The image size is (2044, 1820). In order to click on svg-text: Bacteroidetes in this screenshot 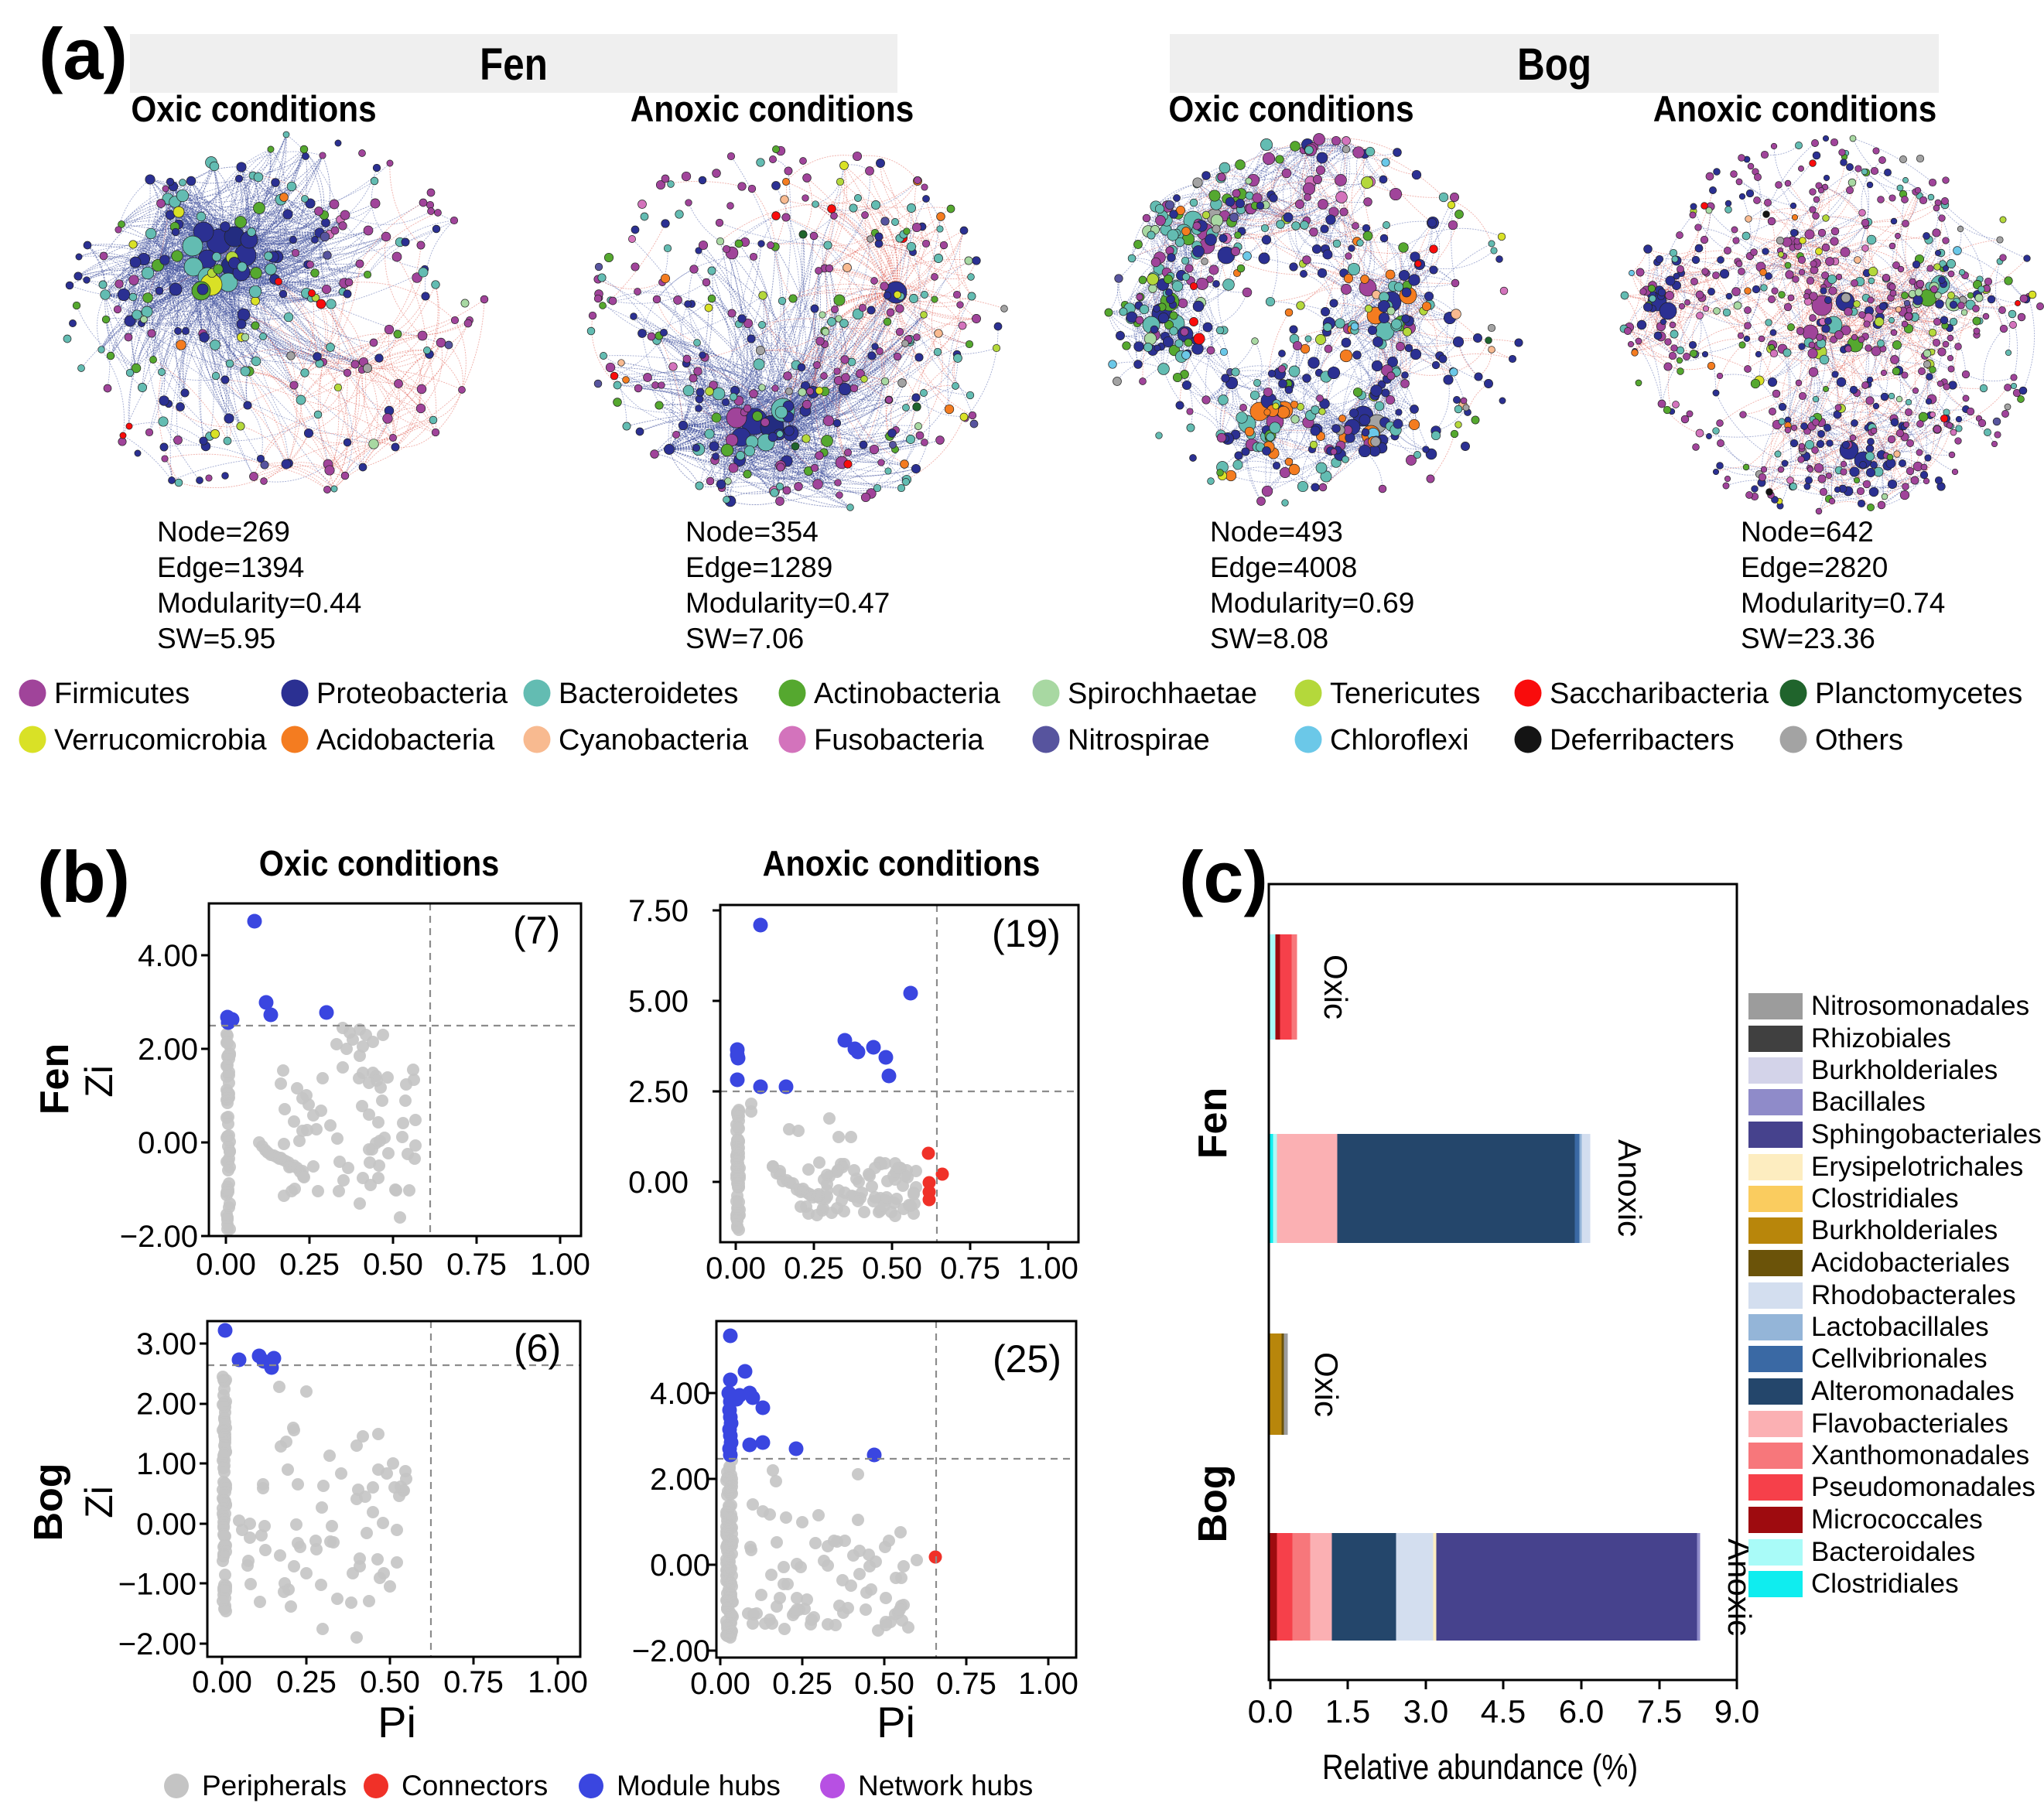, I will do `click(648, 694)`.